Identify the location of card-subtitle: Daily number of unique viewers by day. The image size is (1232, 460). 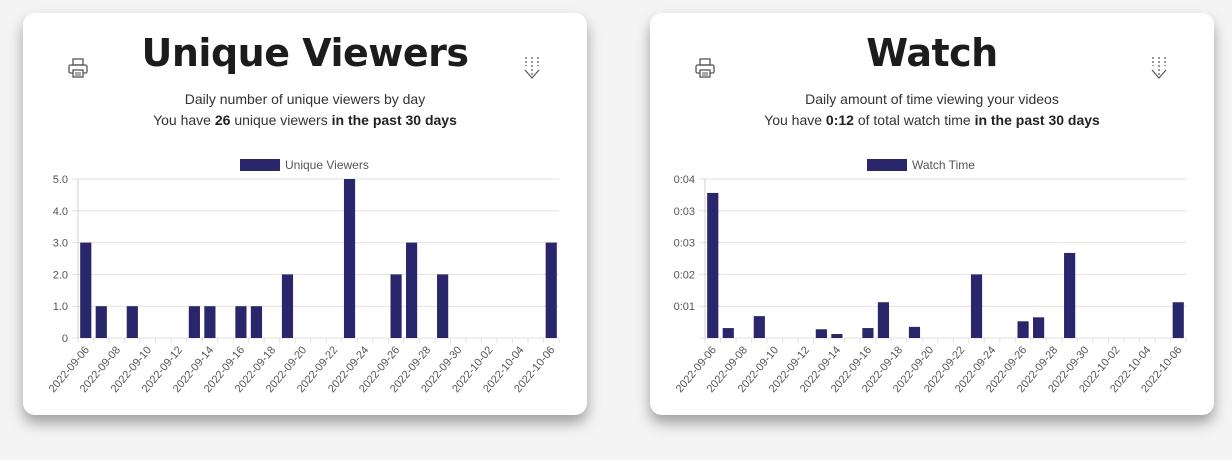
(305, 99).